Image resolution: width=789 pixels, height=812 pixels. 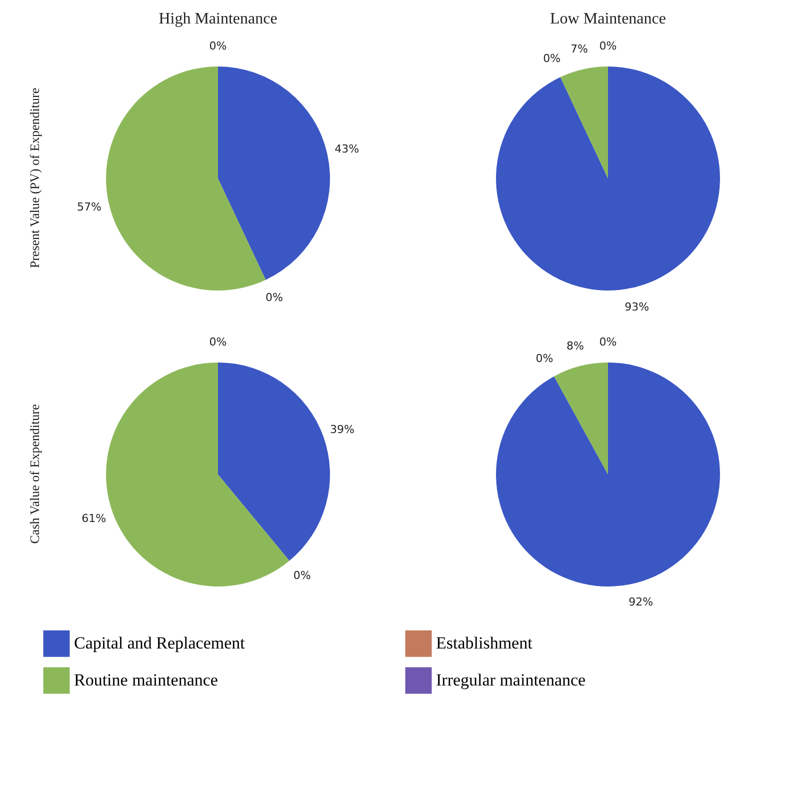 What do you see at coordinates (89, 207) in the screenshot?
I see `data-label: 57%` at bounding box center [89, 207].